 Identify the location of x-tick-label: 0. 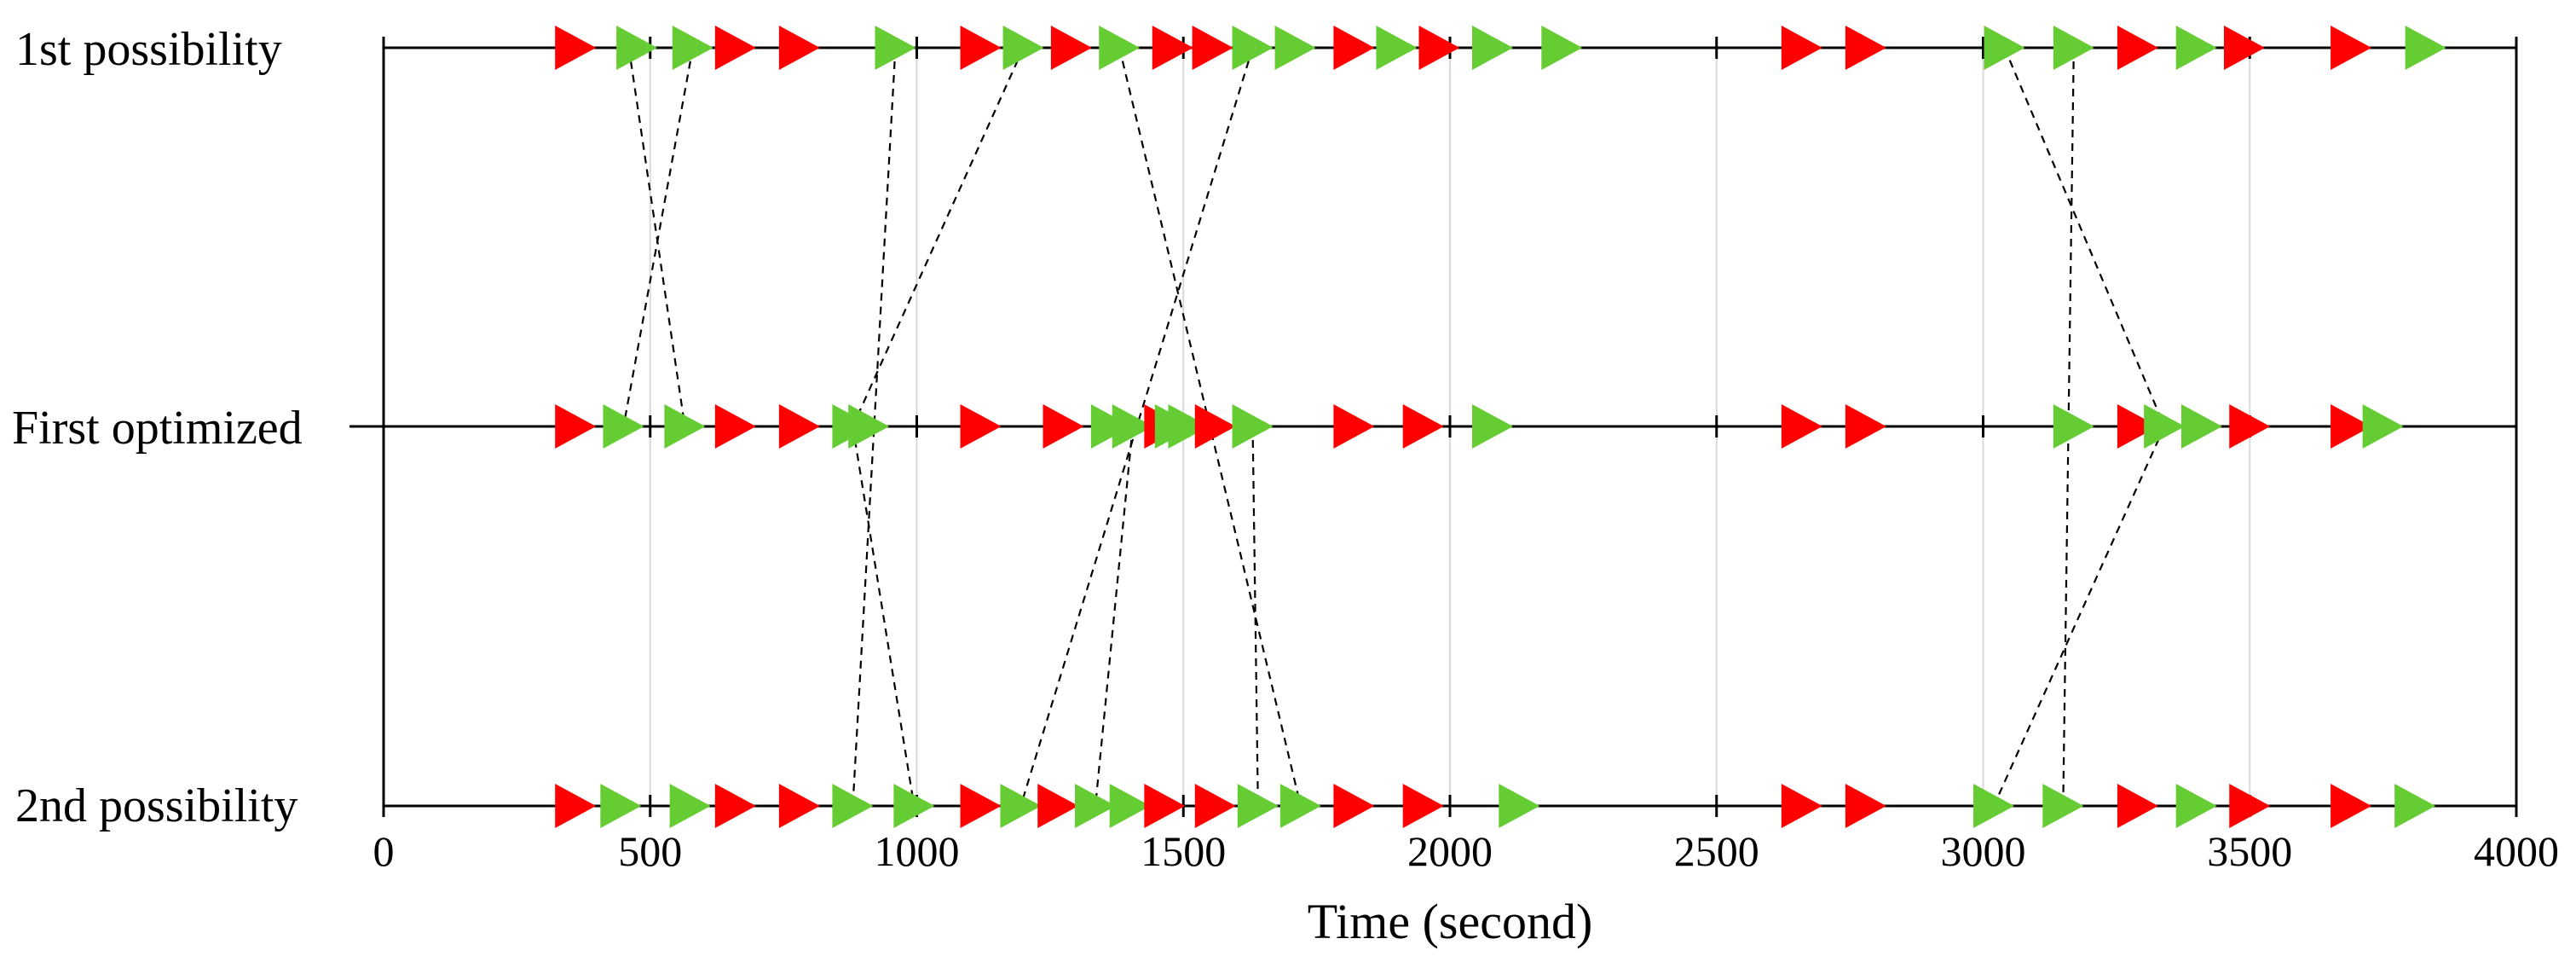
(384, 851).